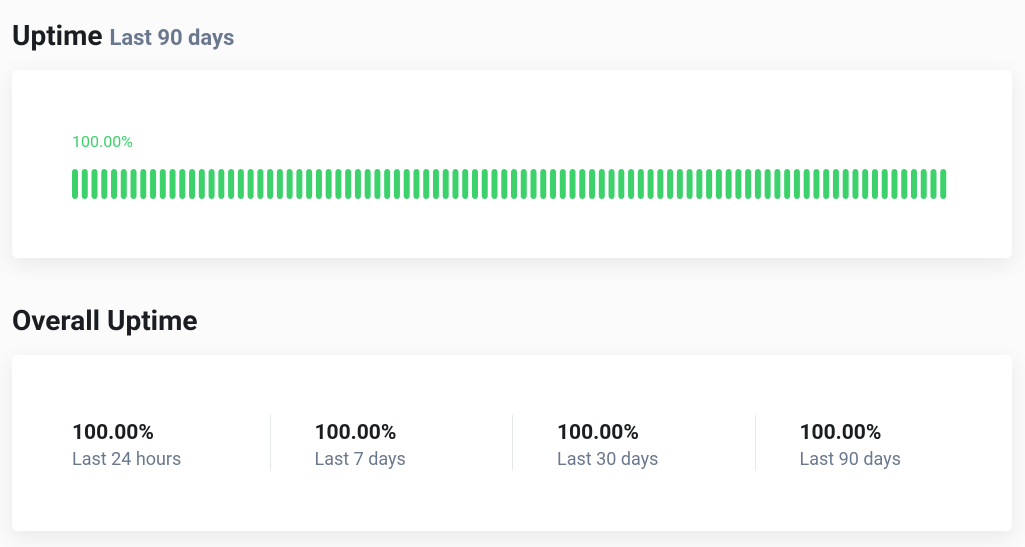 This screenshot has height=547, width=1025. Describe the element at coordinates (57, 35) in the screenshot. I see `title: Uptime` at that location.